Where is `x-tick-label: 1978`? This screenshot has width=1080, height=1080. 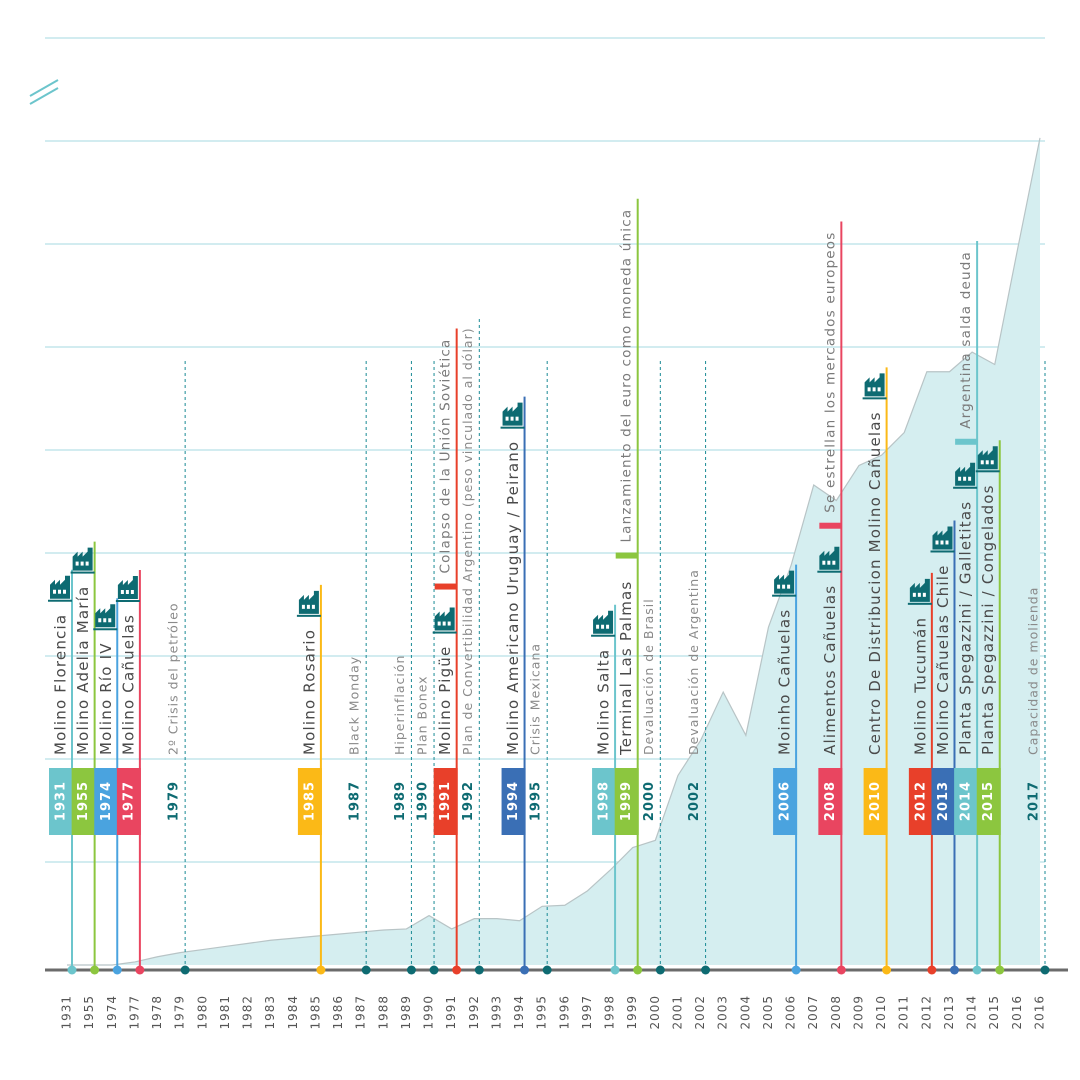
x-tick-label: 1978 is located at coordinates (157, 1012).